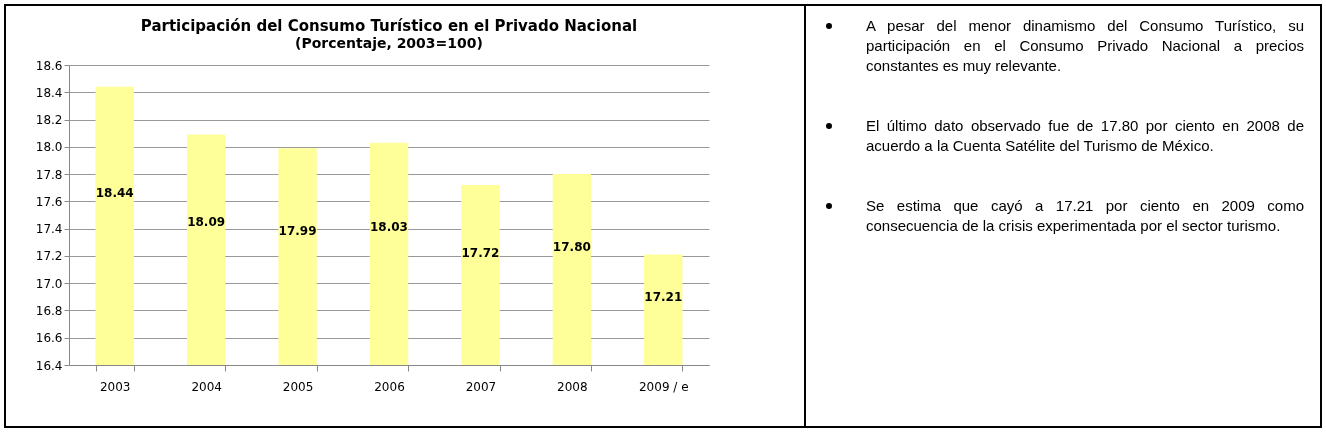 The image size is (1326, 432). What do you see at coordinates (389, 227) in the screenshot?
I see `data-label: 18.03` at bounding box center [389, 227].